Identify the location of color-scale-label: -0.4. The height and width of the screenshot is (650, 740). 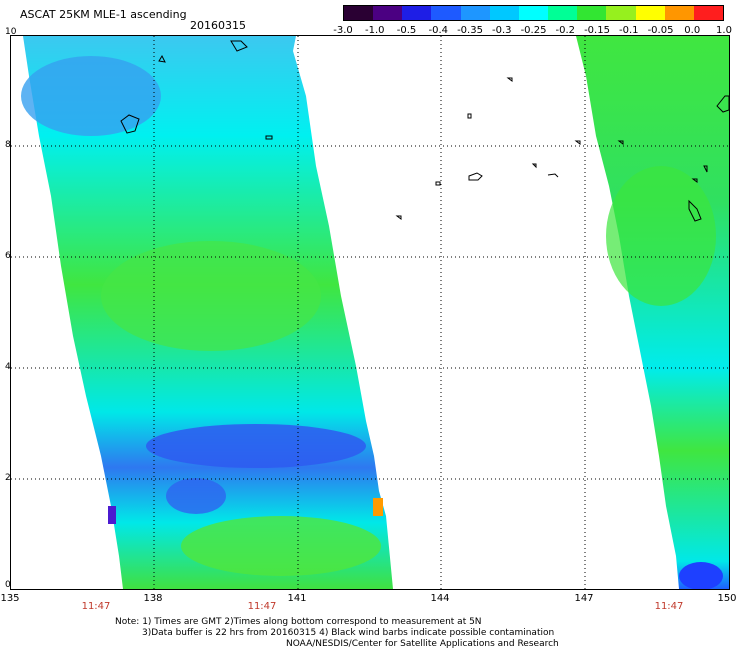
(438, 30).